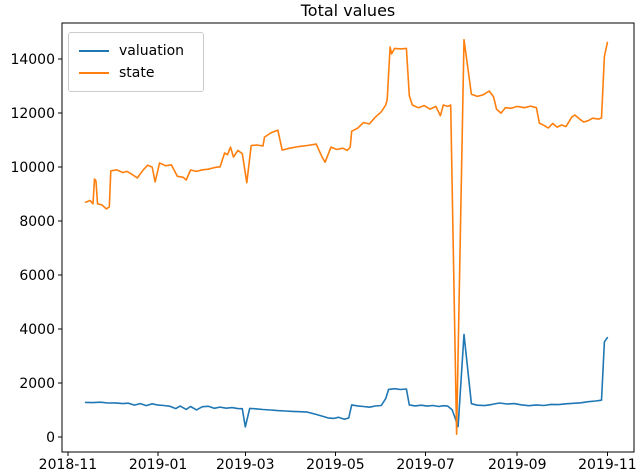  What do you see at coordinates (37, 384) in the screenshot?
I see `y-tick-label-2000: 2000` at bounding box center [37, 384].